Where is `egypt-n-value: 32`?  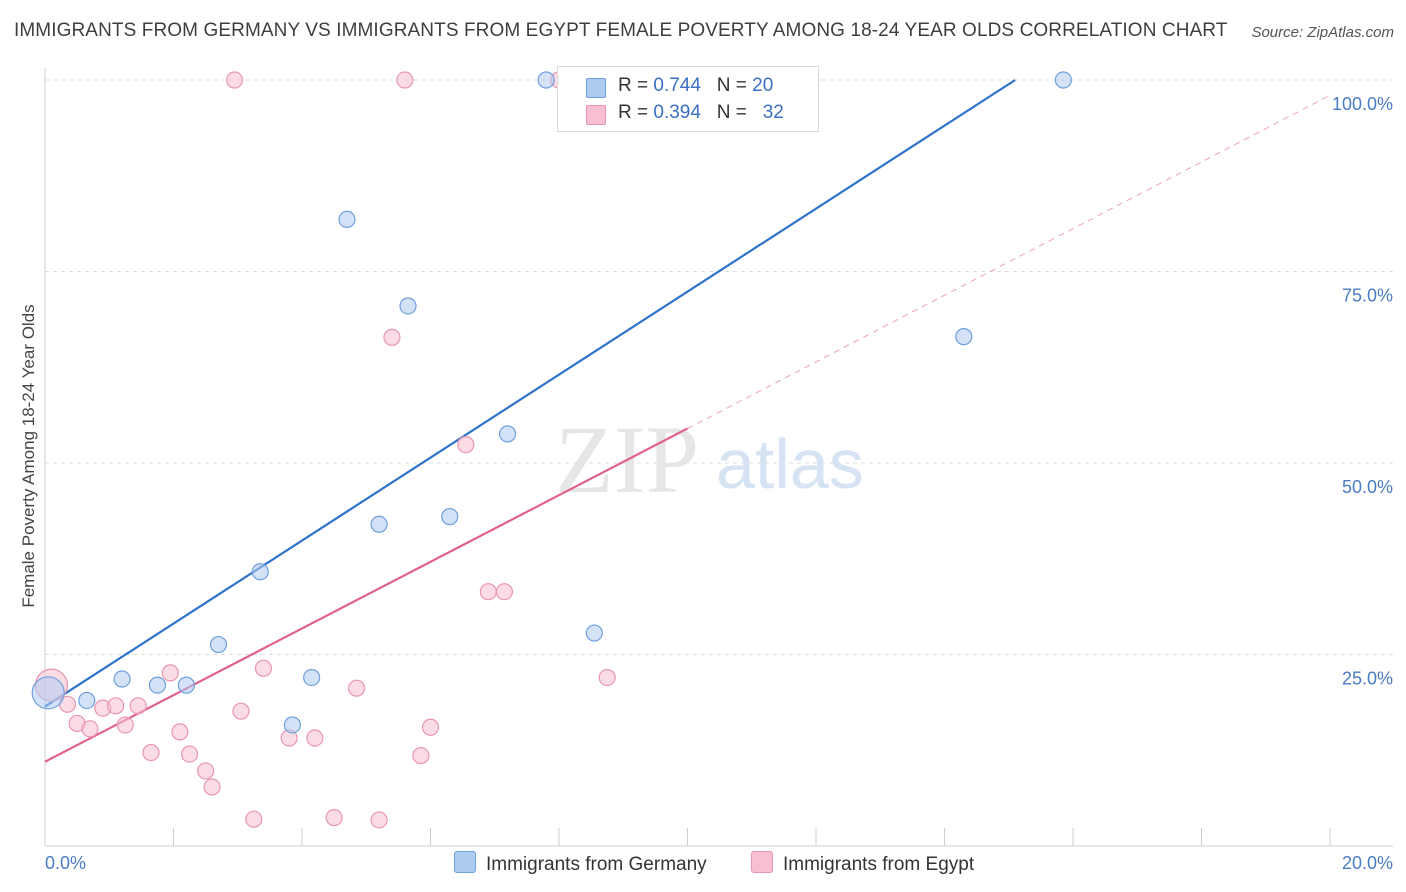
egypt-n-value: 32 is located at coordinates (773, 112).